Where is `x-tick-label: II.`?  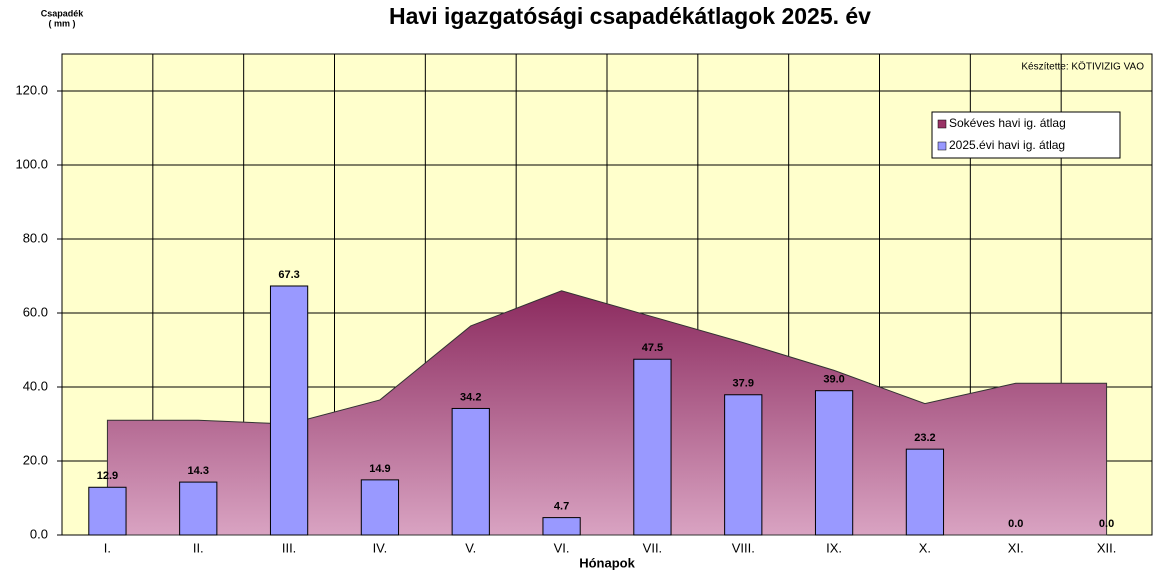 x-tick-label: II. is located at coordinates (198, 547).